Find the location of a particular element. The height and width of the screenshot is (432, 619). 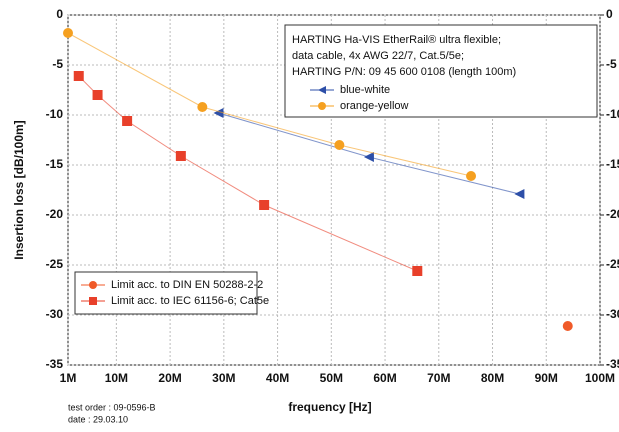

y2-tick-label: -5 is located at coordinates (611, 64).